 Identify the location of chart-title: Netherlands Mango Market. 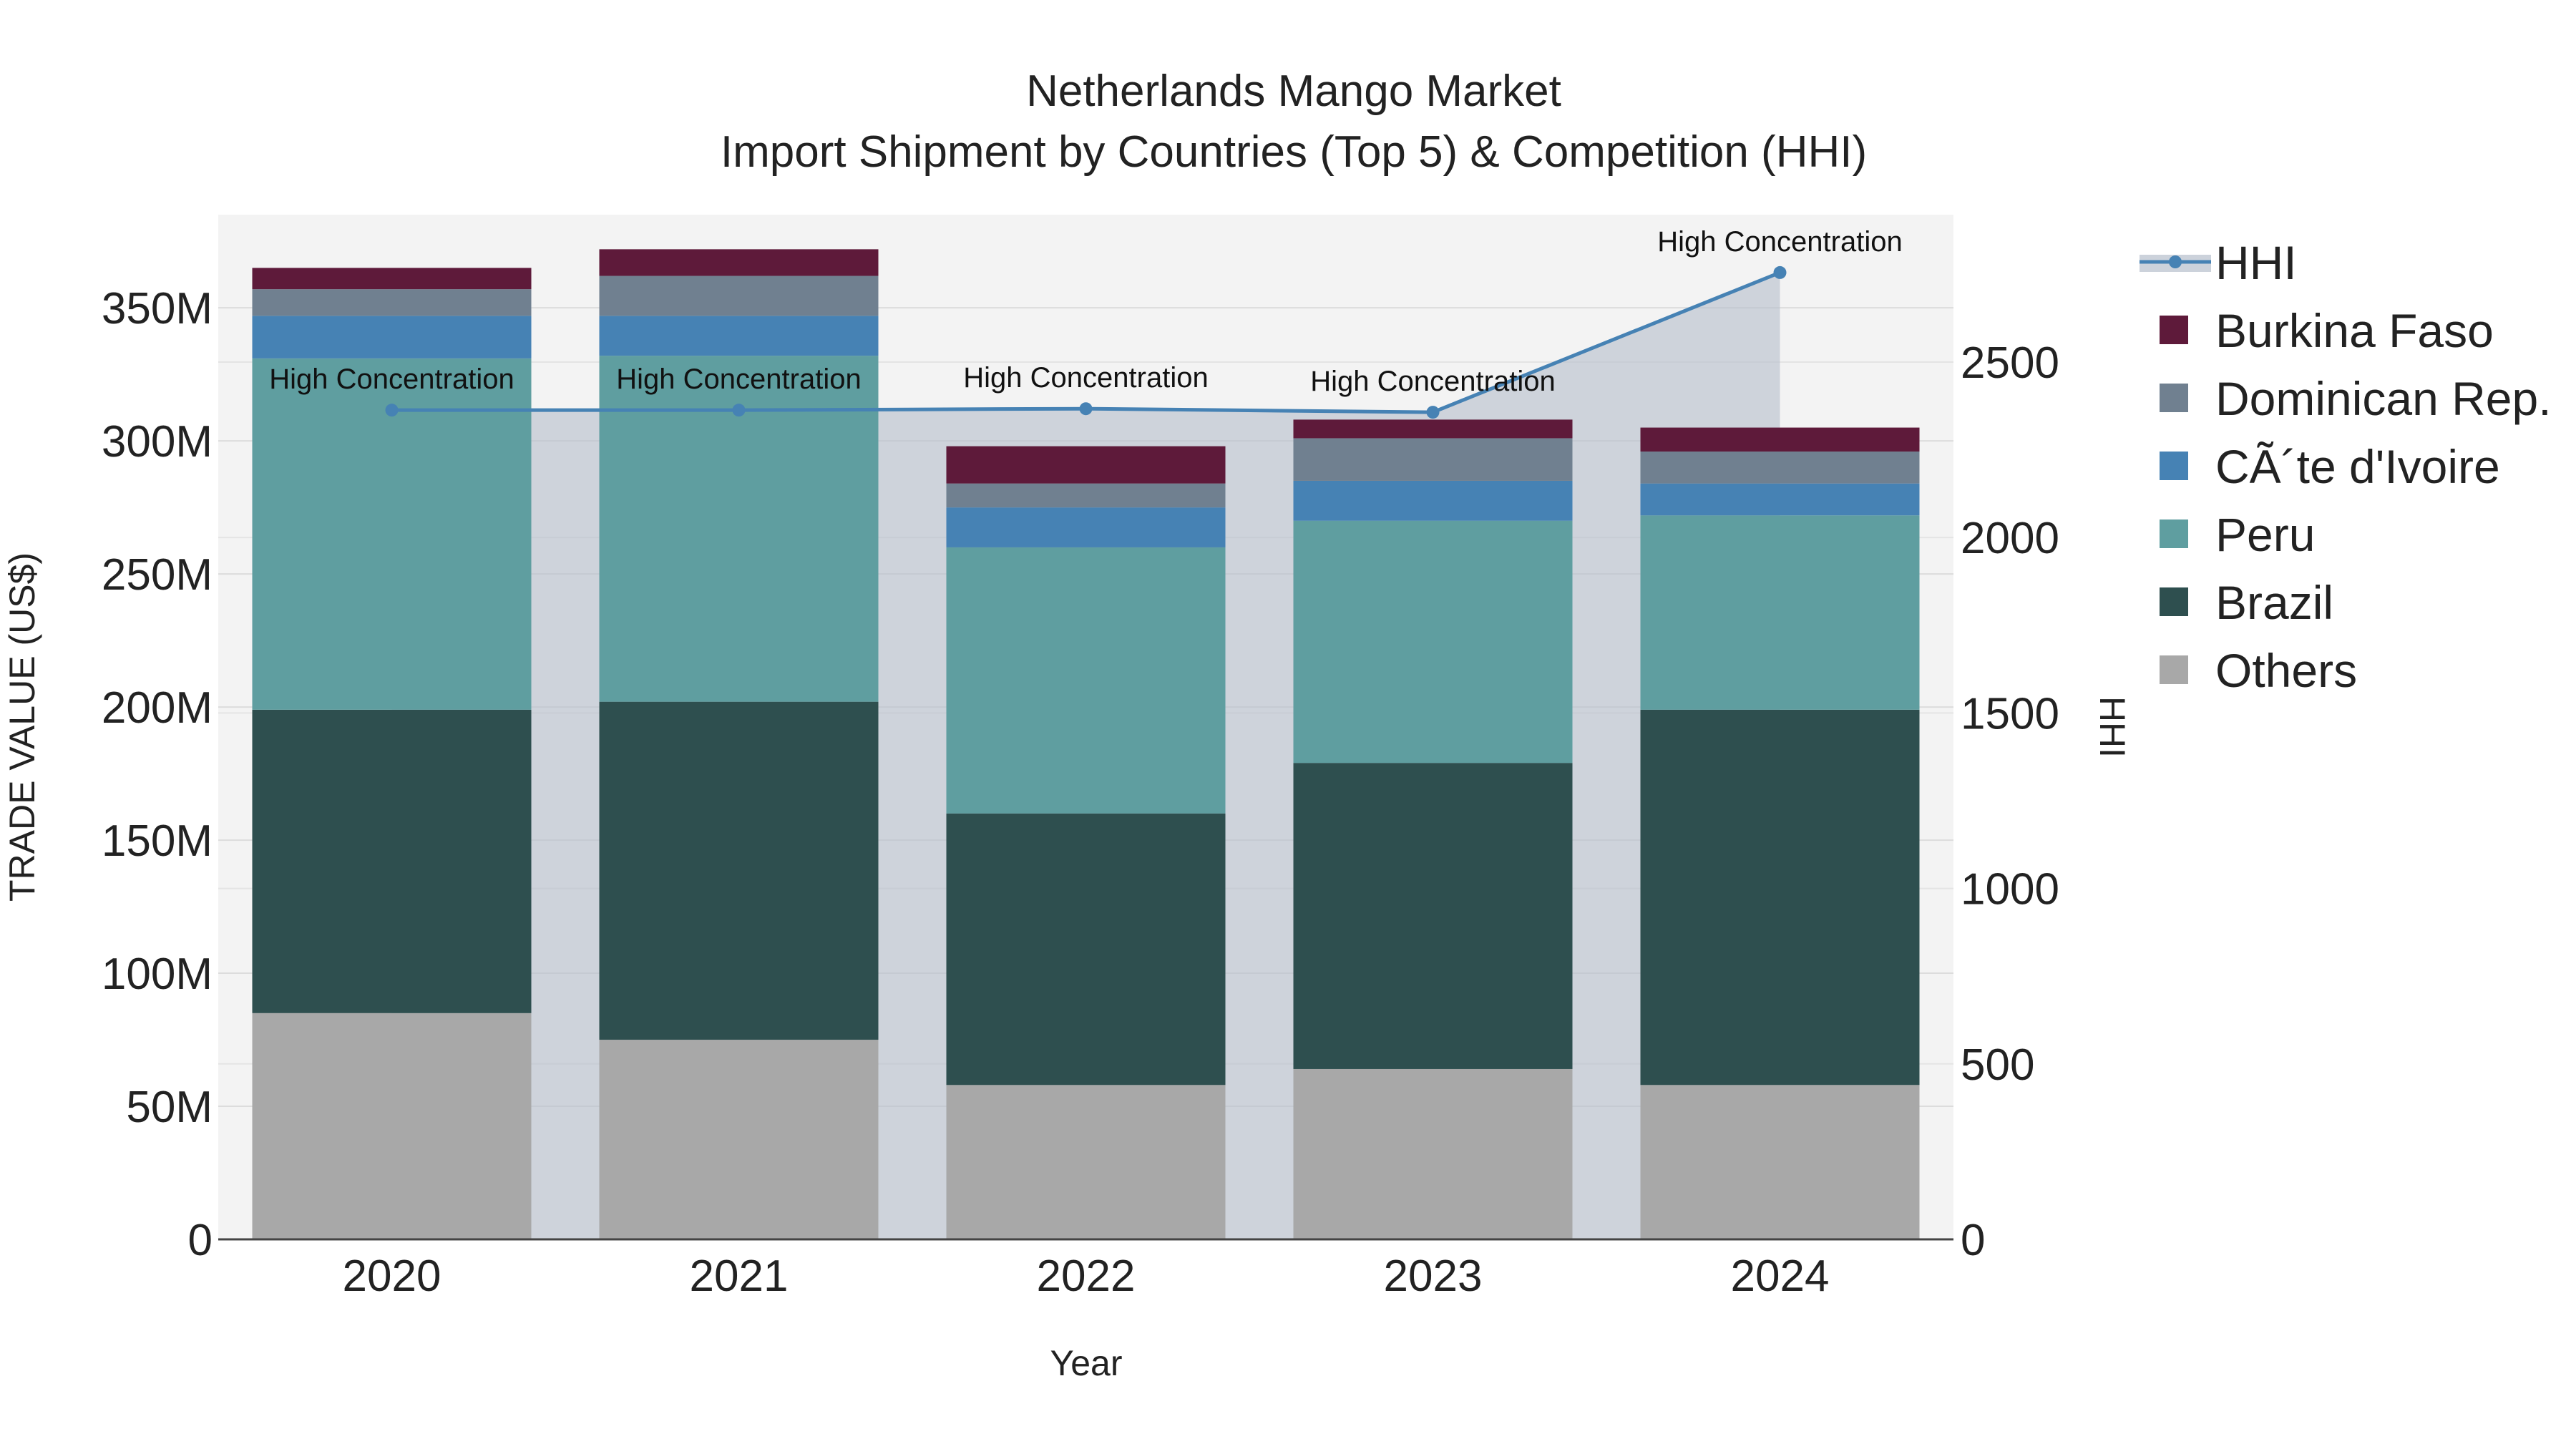
(1293, 91).